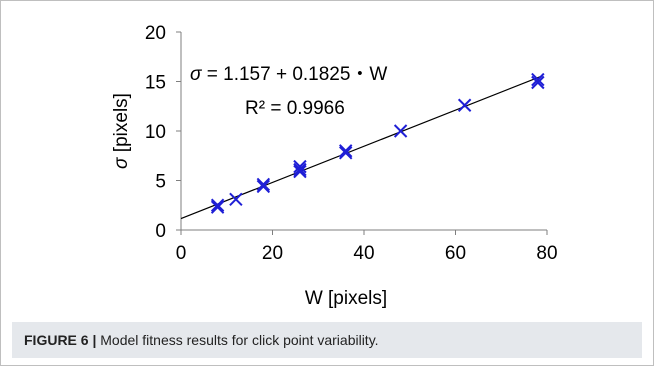 Image resolution: width=654 pixels, height=366 pixels. Describe the element at coordinates (155, 83) in the screenshot. I see `y-tick-label: 15` at that location.